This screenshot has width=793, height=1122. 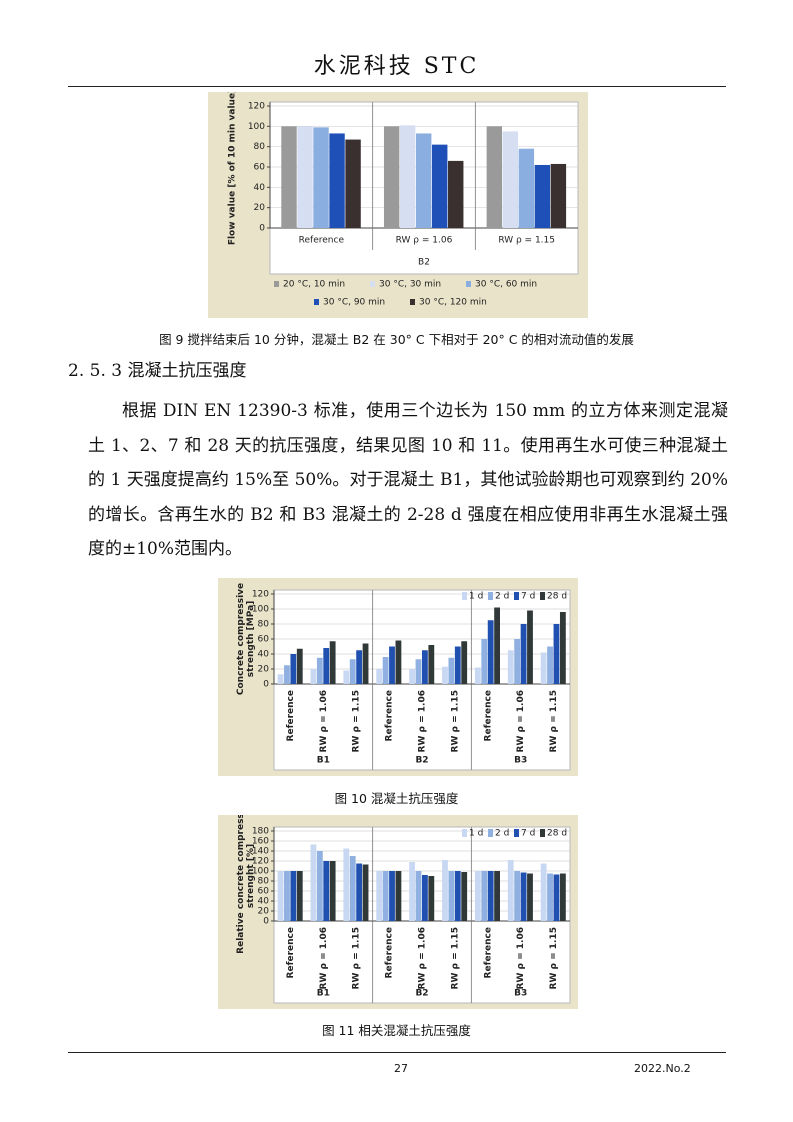 I want to click on legend-label: 28 d, so click(x=557, y=834).